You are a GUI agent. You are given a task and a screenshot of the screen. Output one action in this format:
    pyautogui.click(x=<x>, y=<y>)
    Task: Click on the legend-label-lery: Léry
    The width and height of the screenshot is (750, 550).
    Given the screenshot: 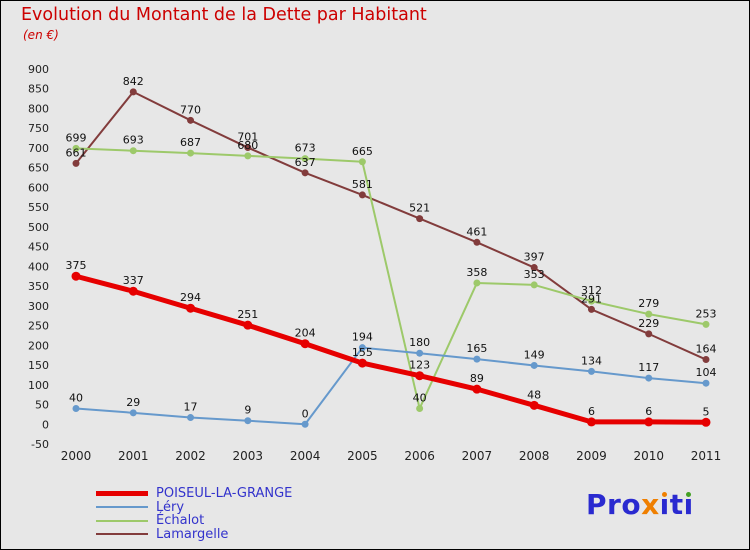 What is the action you would take?
    pyautogui.click(x=170, y=507)
    